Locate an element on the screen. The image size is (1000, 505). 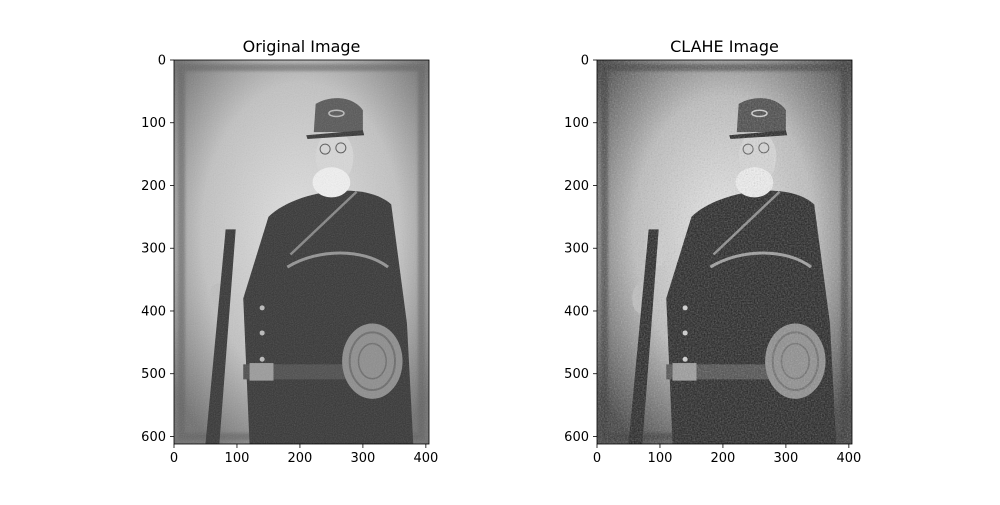
axes-title: CLAHE Image is located at coordinates (724, 46).